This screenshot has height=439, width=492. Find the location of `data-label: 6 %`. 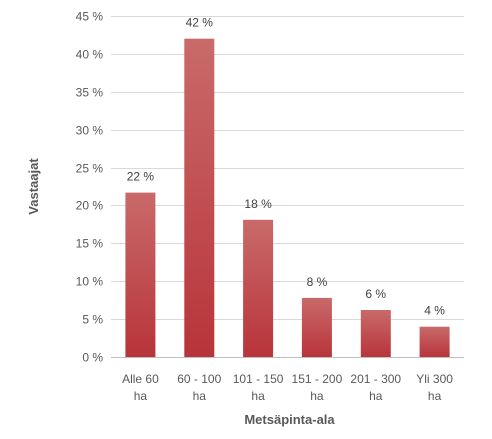

data-label: 6 % is located at coordinates (375, 294).